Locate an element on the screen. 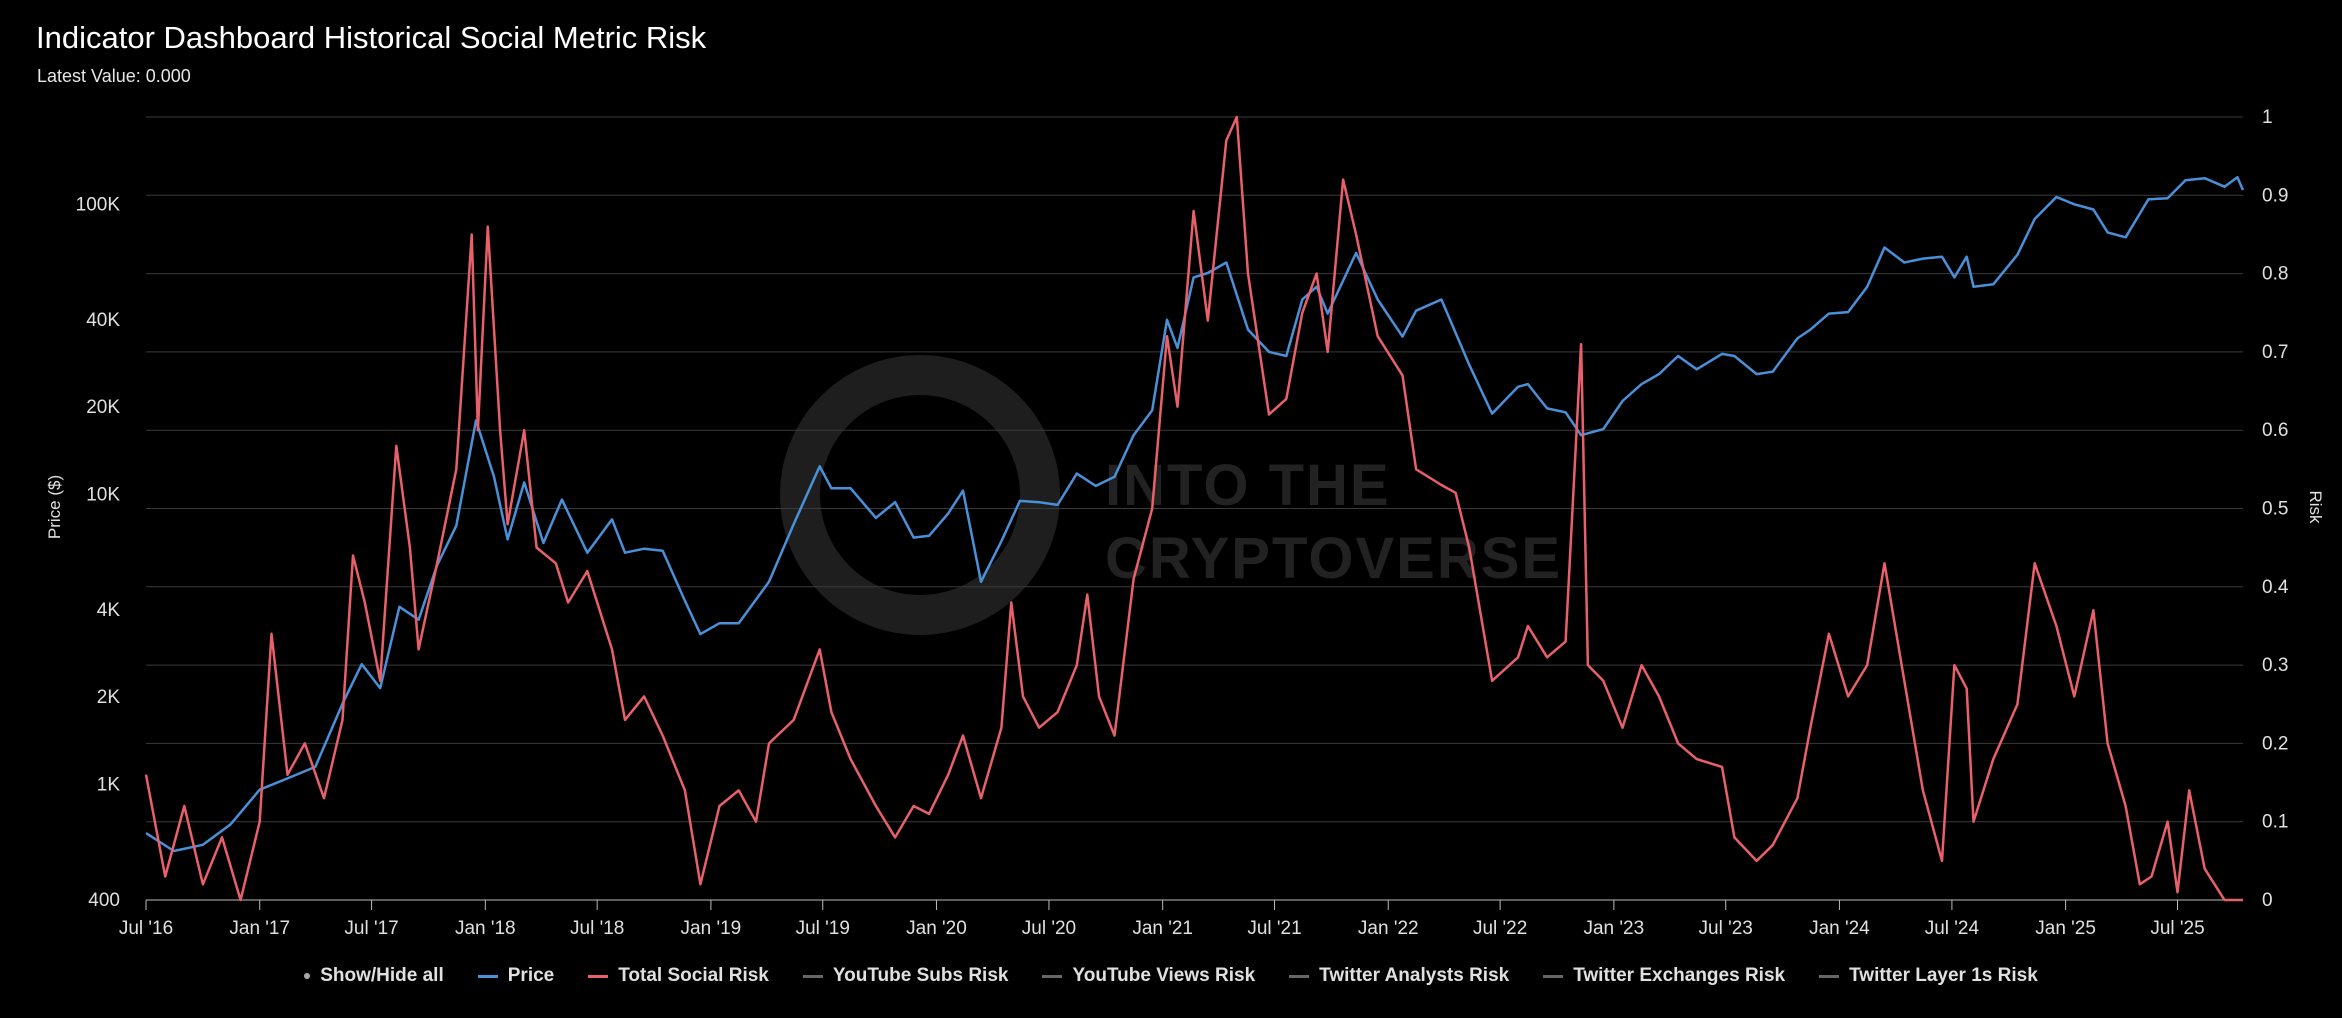  legend-label: Price is located at coordinates (531, 975).